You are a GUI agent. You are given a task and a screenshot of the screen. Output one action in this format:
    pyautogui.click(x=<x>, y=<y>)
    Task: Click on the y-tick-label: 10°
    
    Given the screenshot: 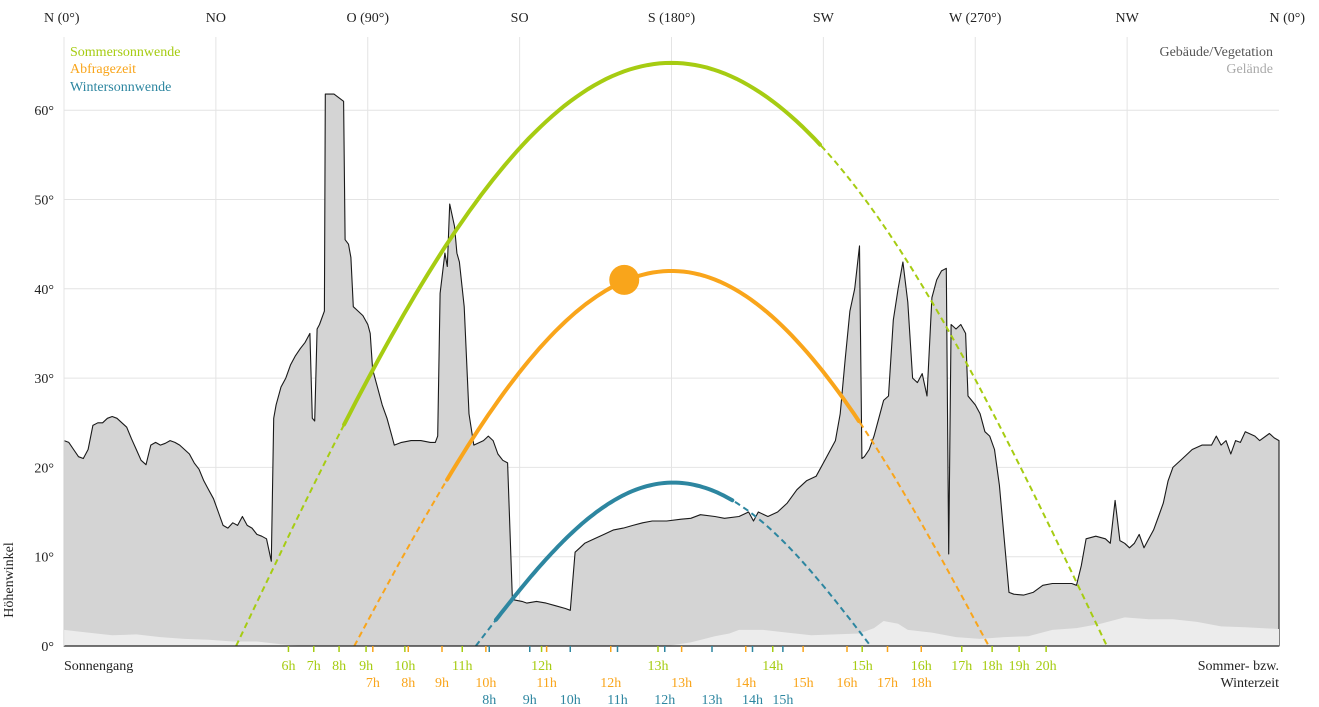 What is the action you would take?
    pyautogui.click(x=44, y=558)
    